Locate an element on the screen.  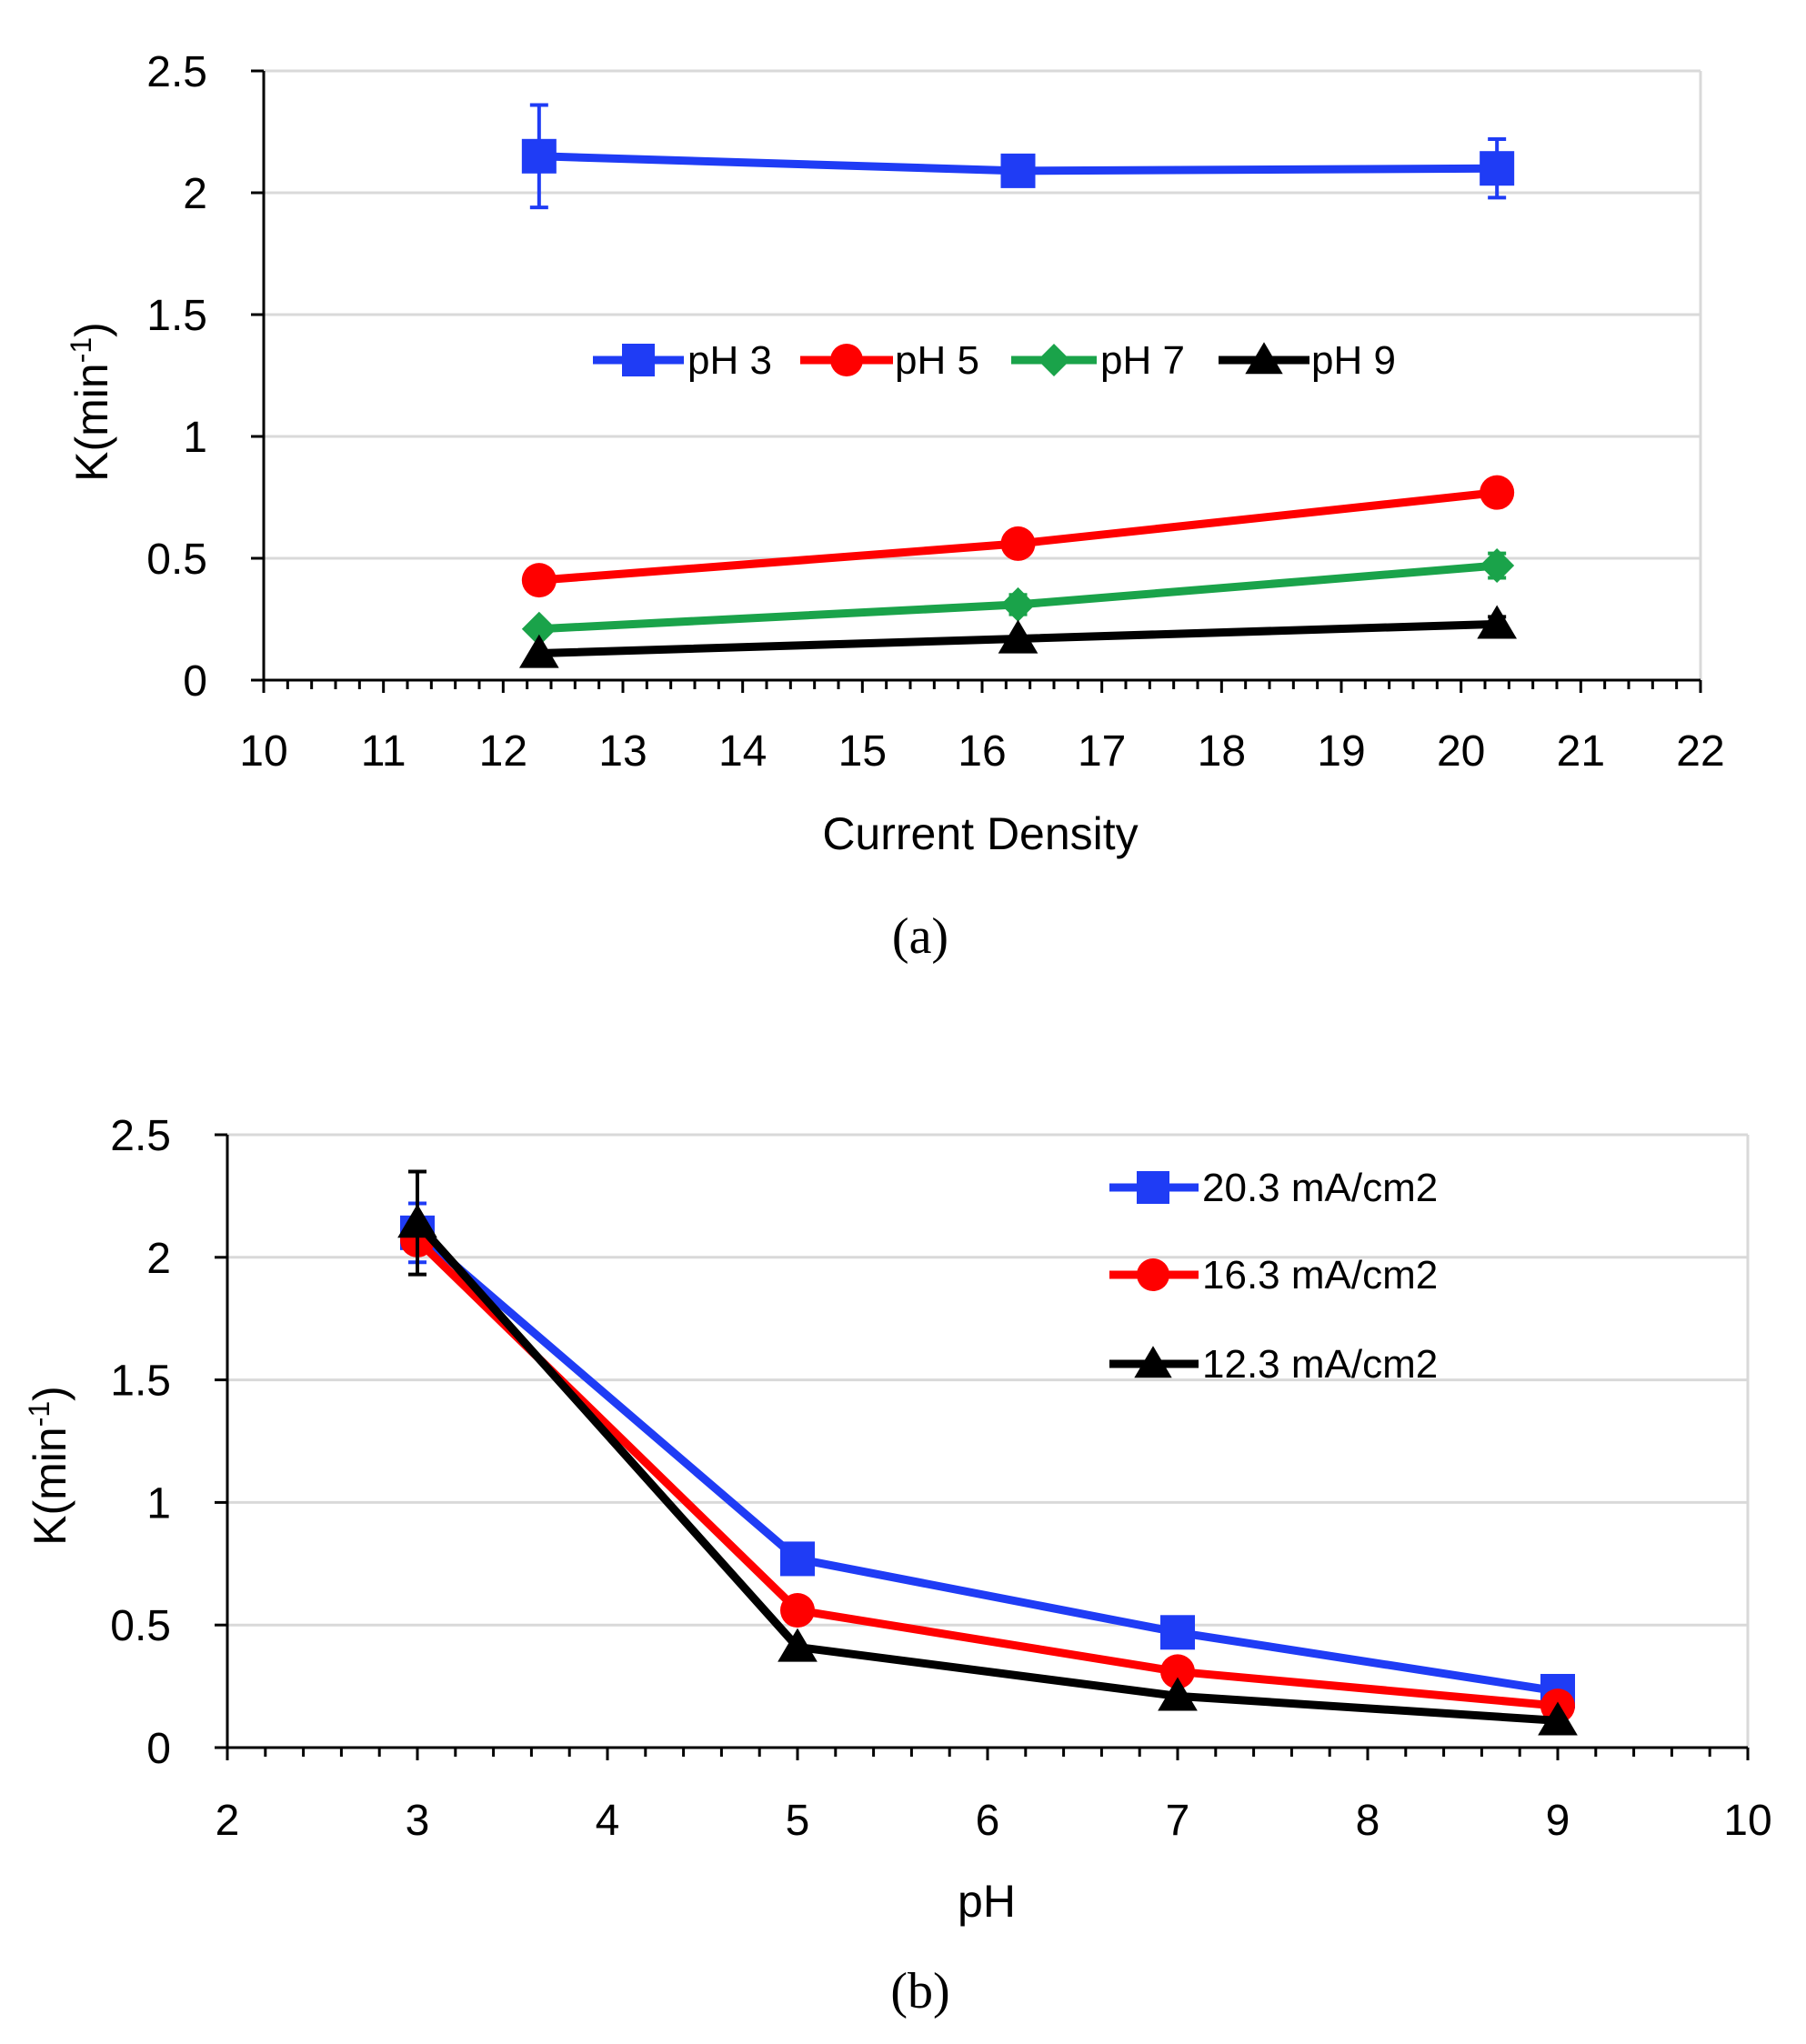
chart-a-x-tick-label: 12 is located at coordinates (503, 752).